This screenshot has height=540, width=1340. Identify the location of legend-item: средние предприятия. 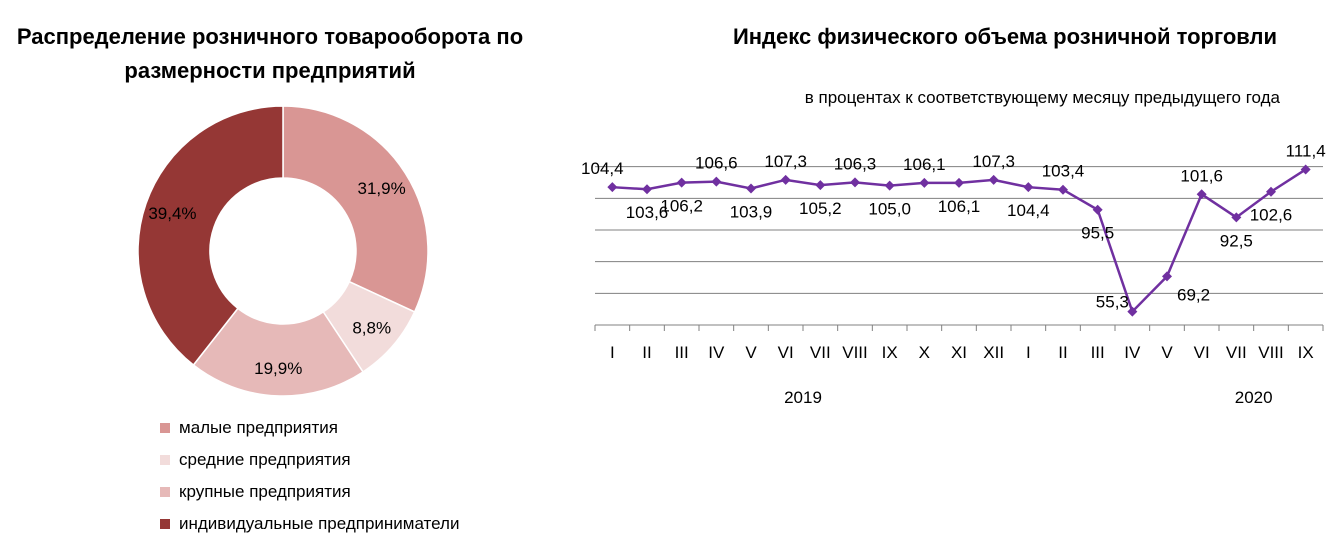
(309, 460).